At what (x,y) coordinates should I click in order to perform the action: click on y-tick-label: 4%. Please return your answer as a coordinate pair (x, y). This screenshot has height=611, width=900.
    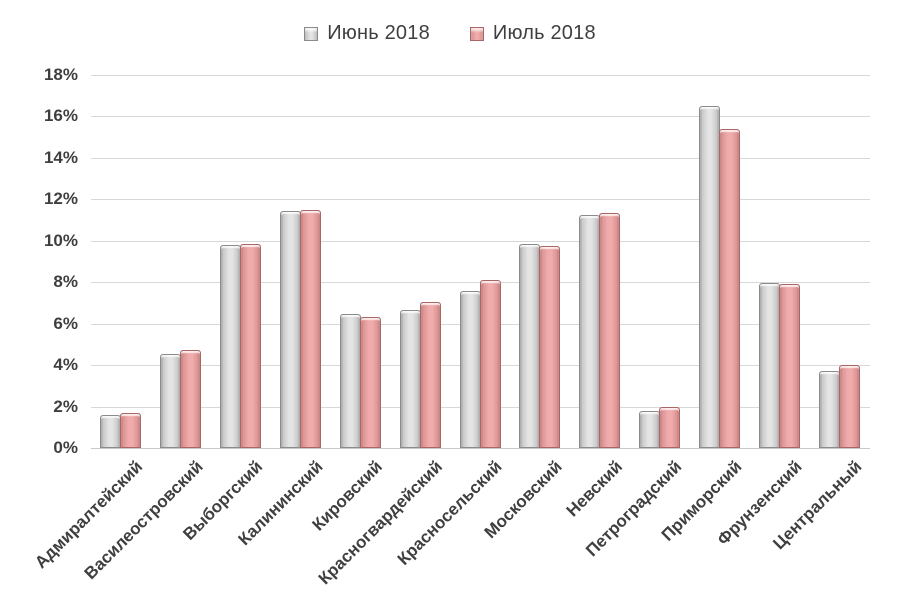
    Looking at the image, I should click on (65, 365).